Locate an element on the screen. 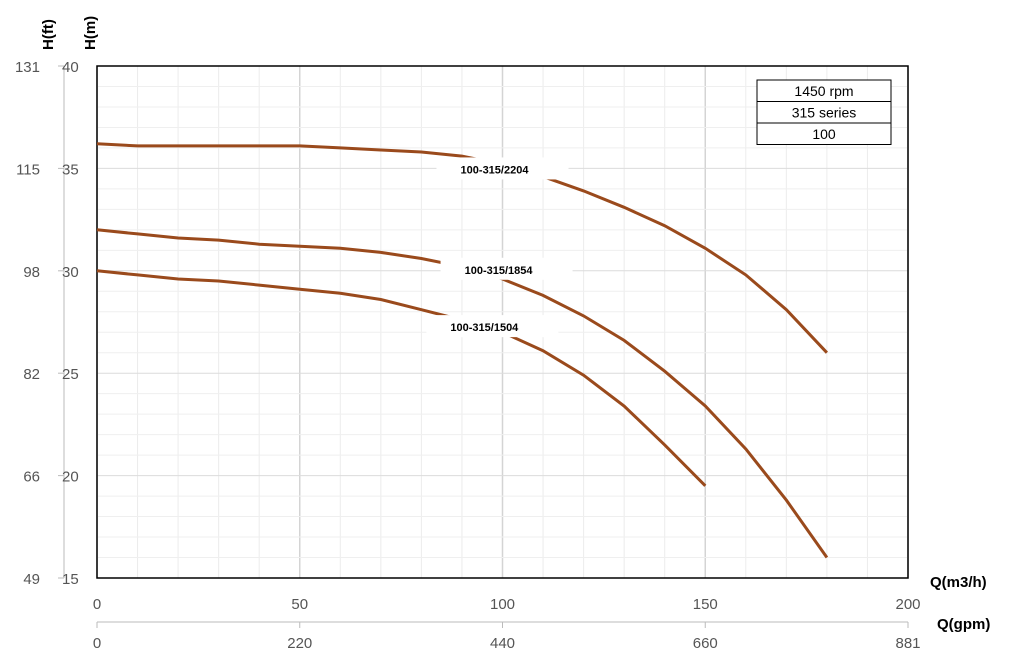 The image size is (1024, 667). x2-tick-label: 220 is located at coordinates (299, 643).